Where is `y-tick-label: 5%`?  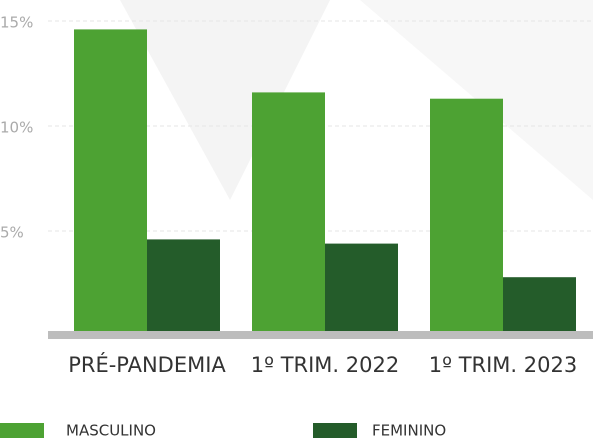
y-tick-label: 5% is located at coordinates (12, 233).